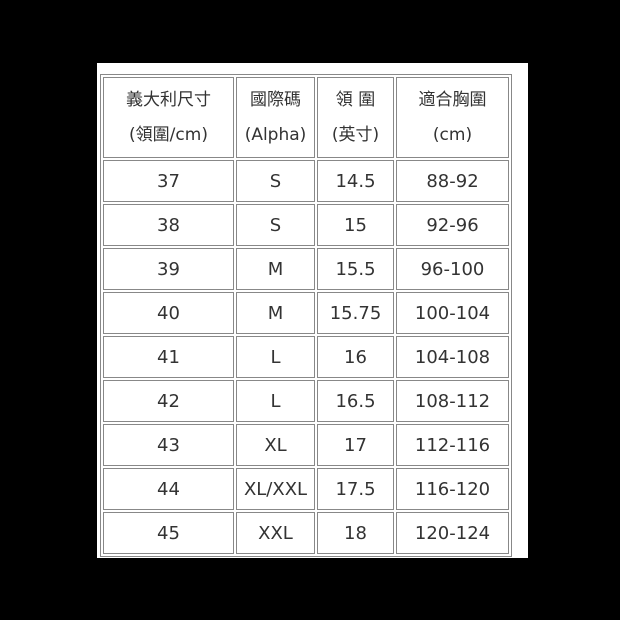 Image resolution: width=620 pixels, height=620 pixels. Describe the element at coordinates (355, 181) in the screenshot. I see `table-cell: 14.5` at that location.